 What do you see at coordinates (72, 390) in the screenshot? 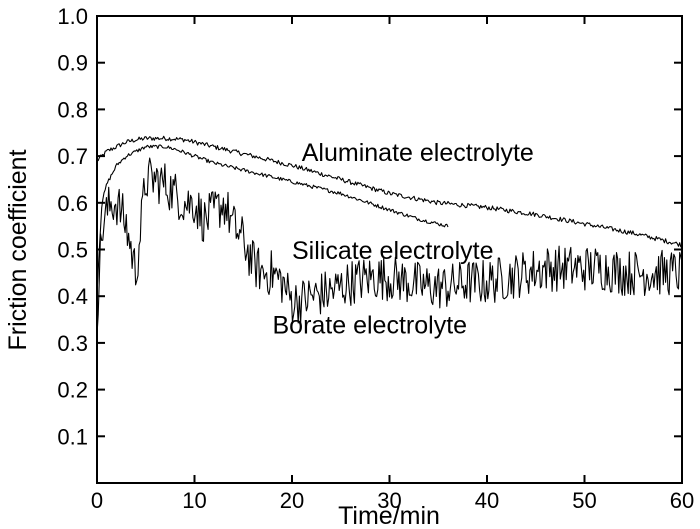
I see `y-tick-label: 0.2` at bounding box center [72, 390].